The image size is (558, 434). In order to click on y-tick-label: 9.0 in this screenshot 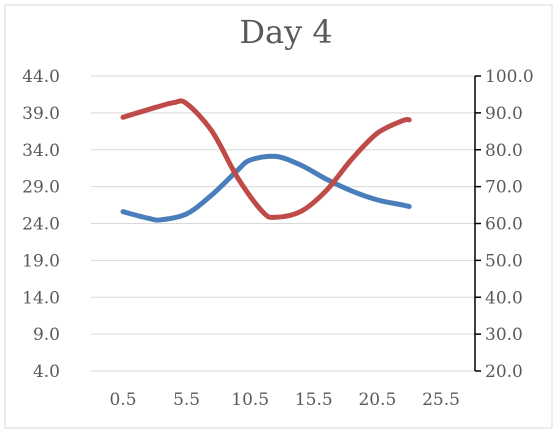, I will do `click(46, 335)`.